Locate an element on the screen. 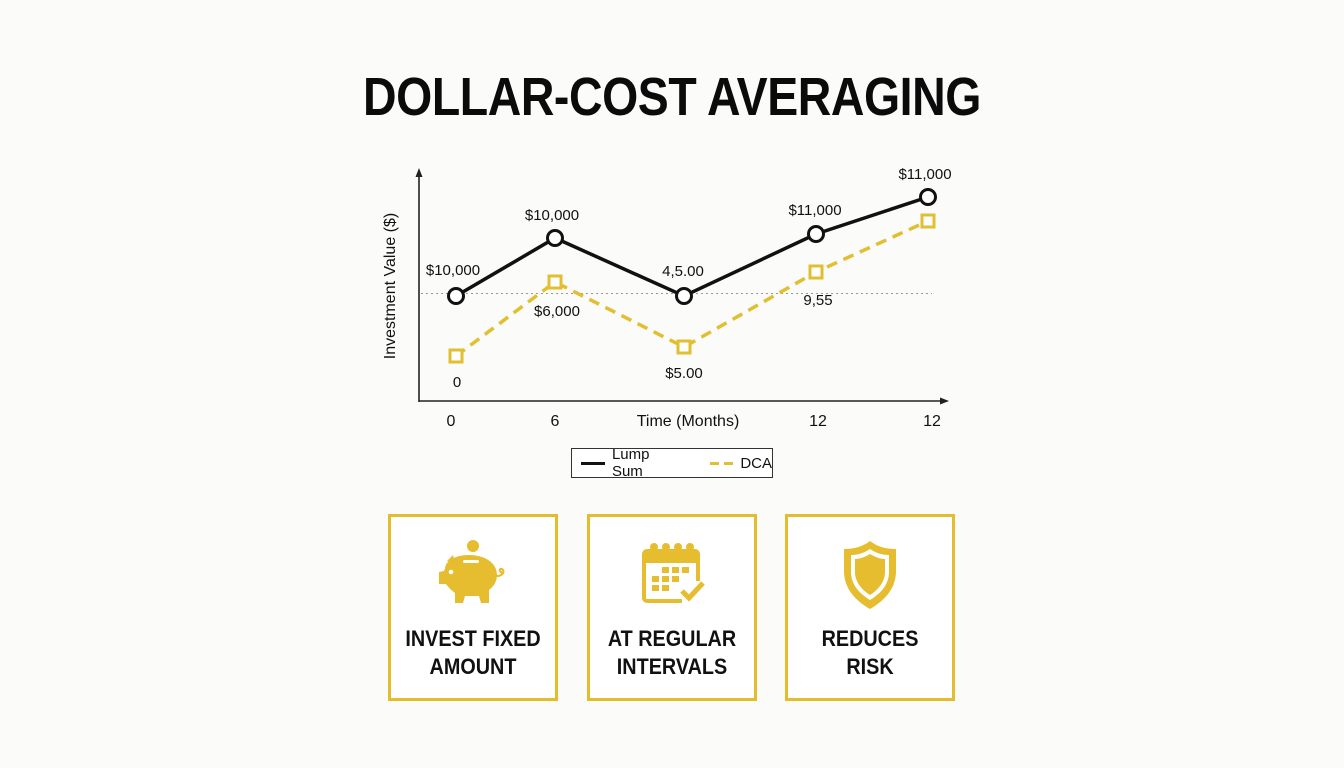 The width and height of the screenshot is (1344, 768). dca-label-1: $6,000 is located at coordinates (557, 311).